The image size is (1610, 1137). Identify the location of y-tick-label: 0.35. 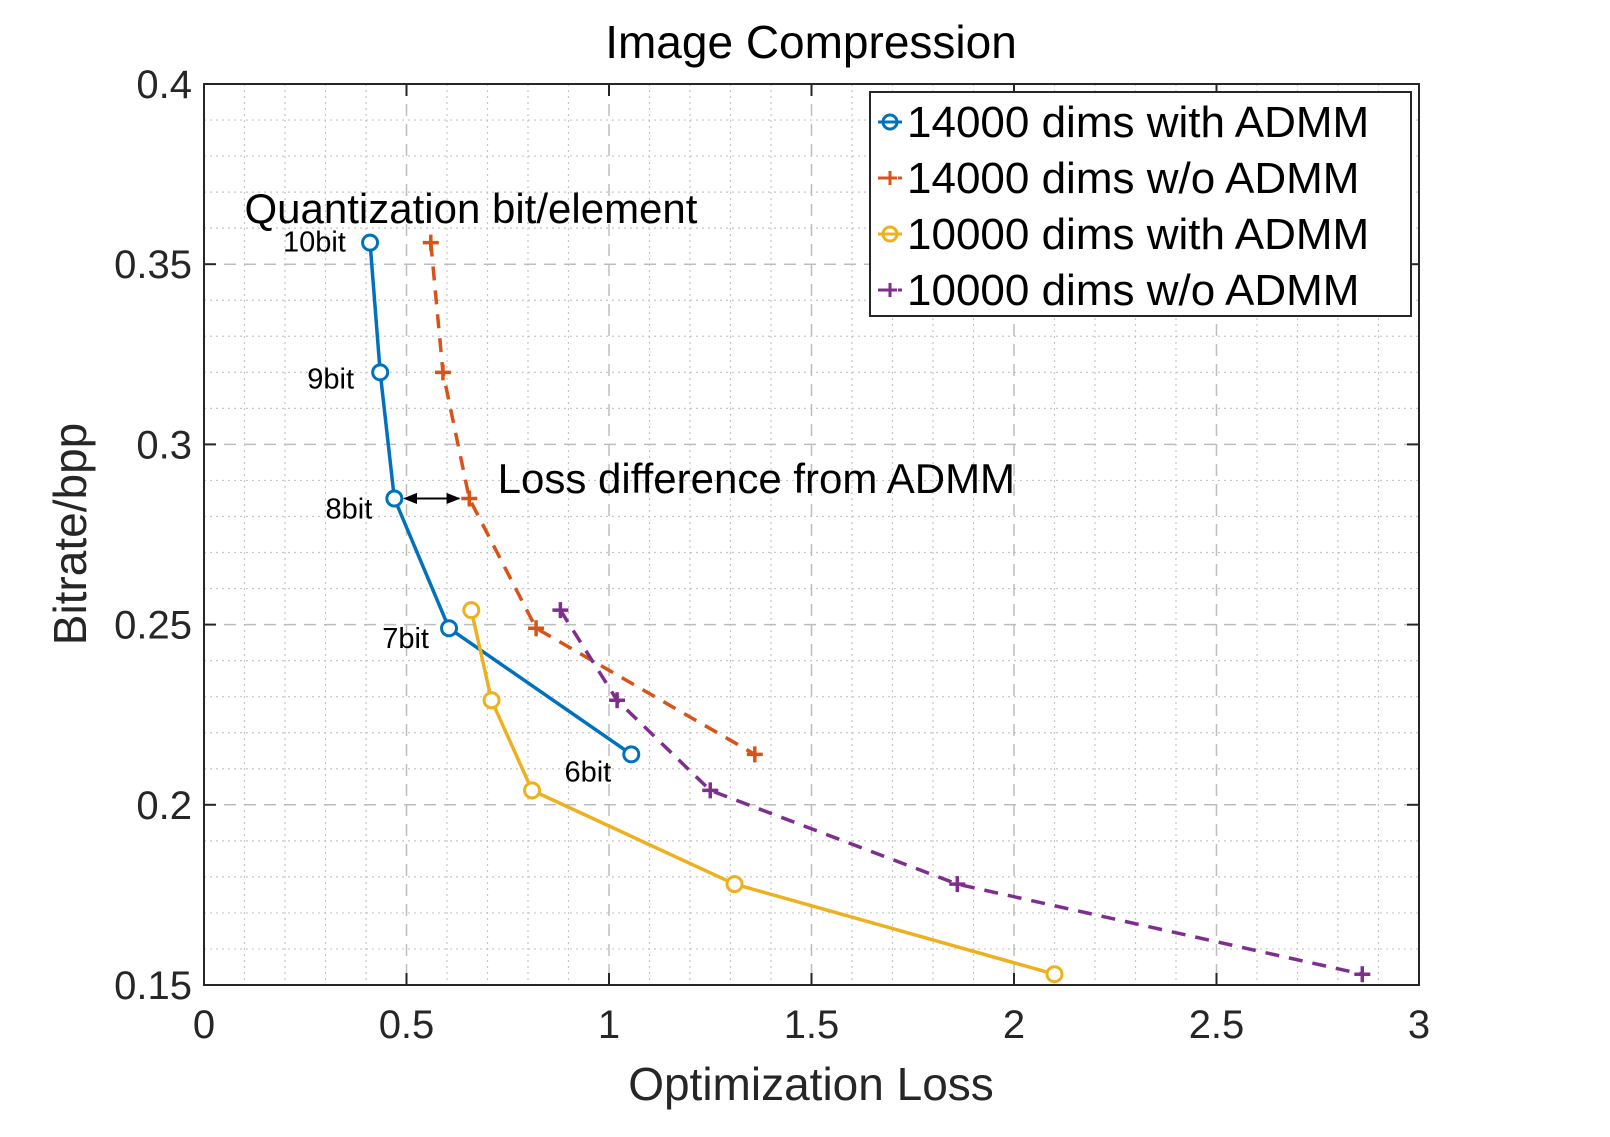
(153, 265).